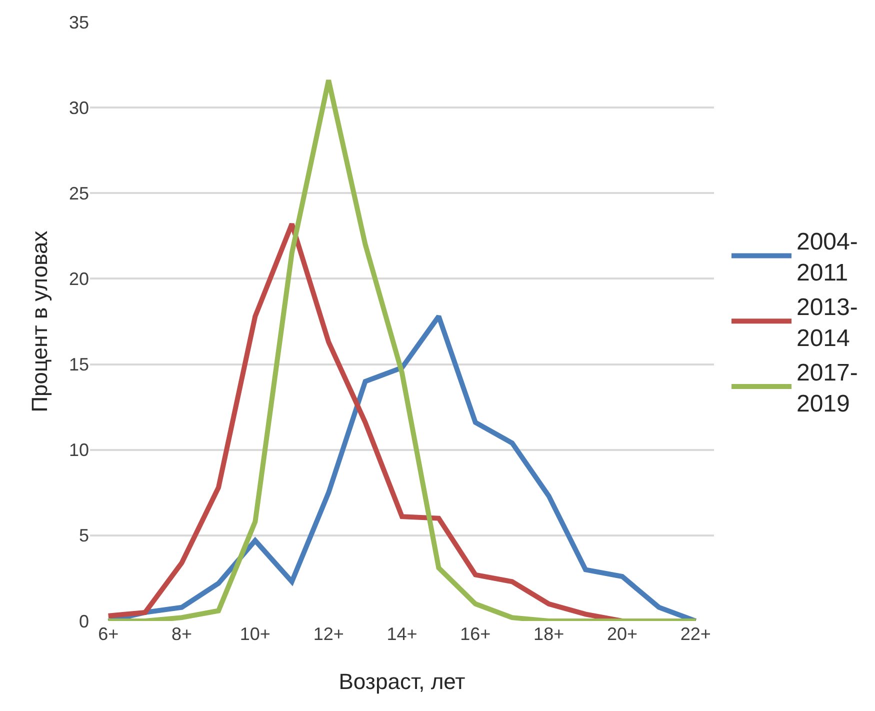  I want to click on legend-label: 2017-2019, so click(827, 388).